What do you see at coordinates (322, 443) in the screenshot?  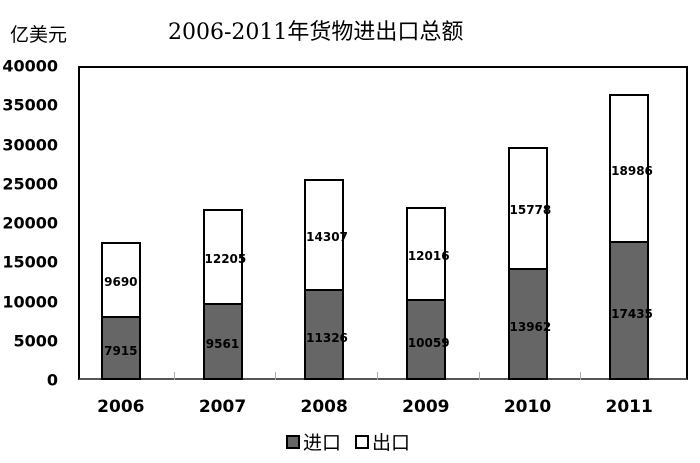 I see `legend-import-label: 进口` at bounding box center [322, 443].